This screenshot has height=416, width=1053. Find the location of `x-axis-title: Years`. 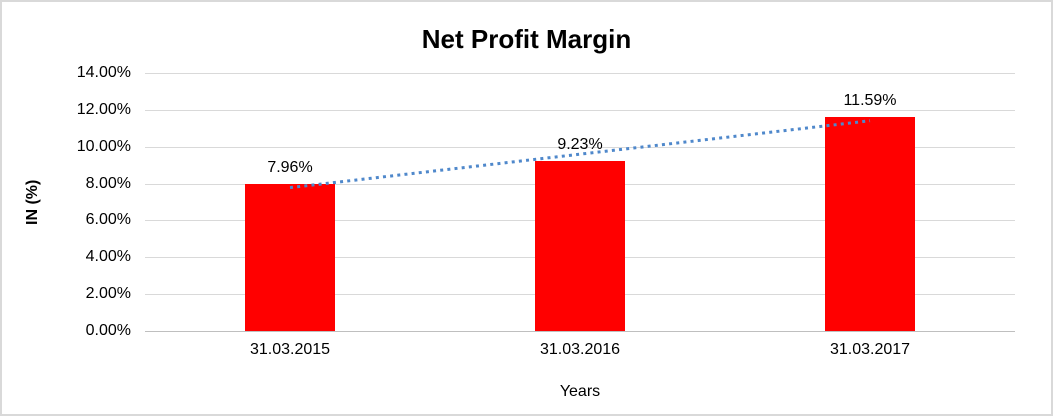

x-axis-title: Years is located at coordinates (580, 391).